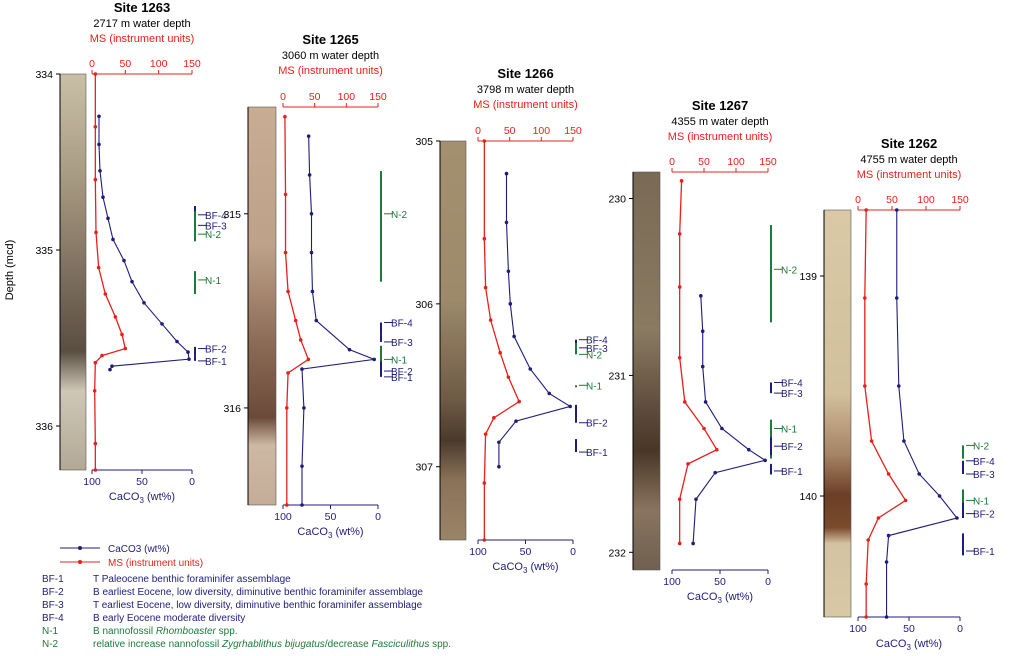  Describe the element at coordinates (44, 251) in the screenshot. I see `depth-tick-label: 335` at that location.